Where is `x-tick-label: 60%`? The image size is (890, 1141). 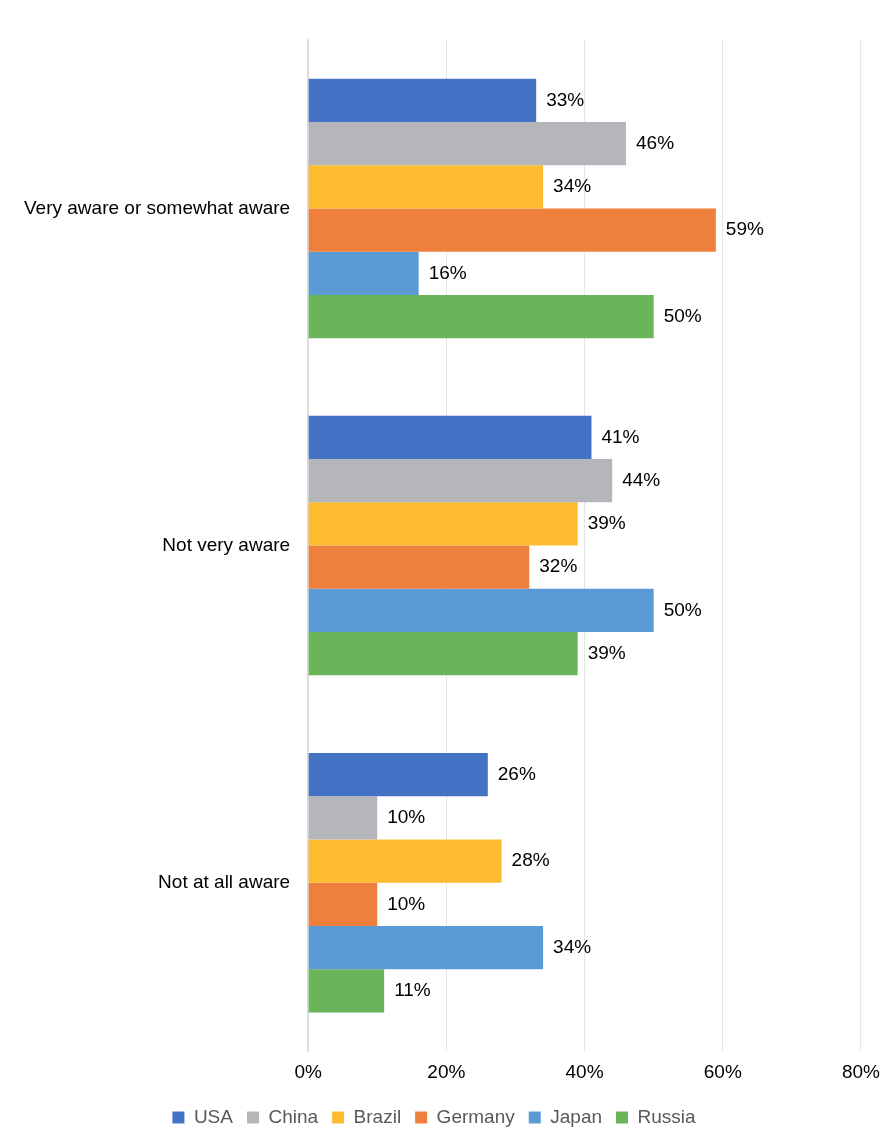
x-tick-label: 60% is located at coordinates (722, 1071).